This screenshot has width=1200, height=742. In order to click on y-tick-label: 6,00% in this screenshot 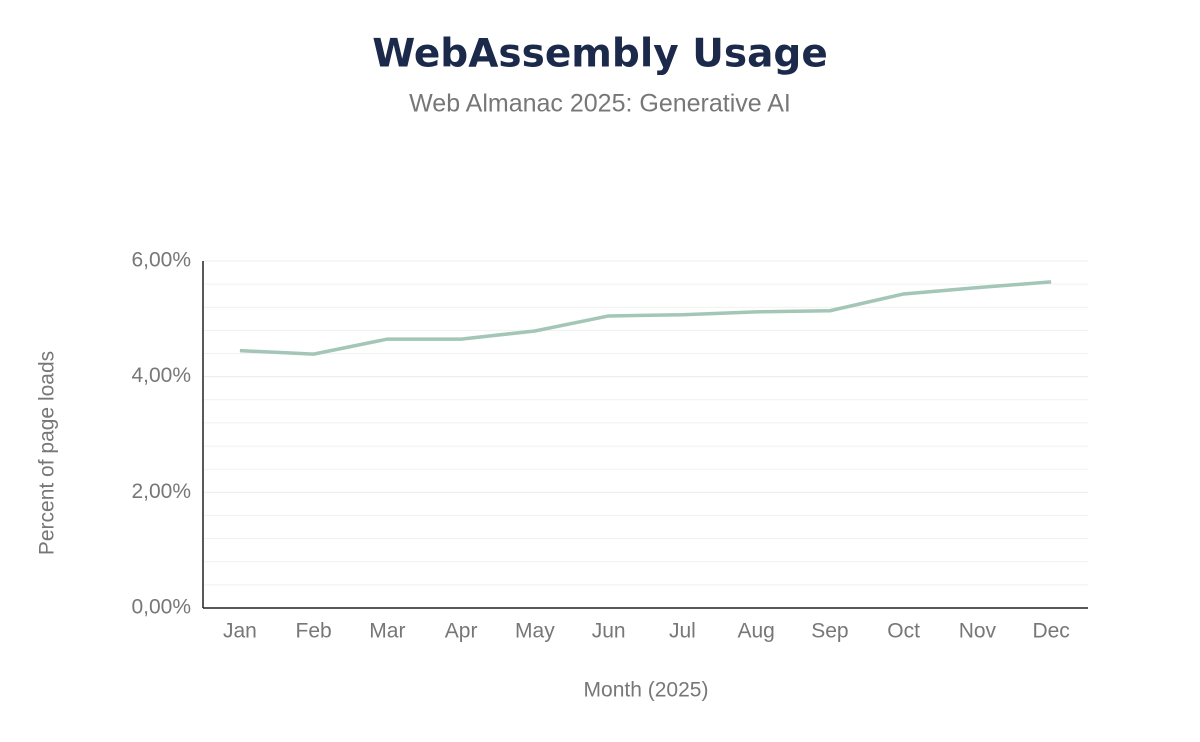, I will do `click(161, 260)`.